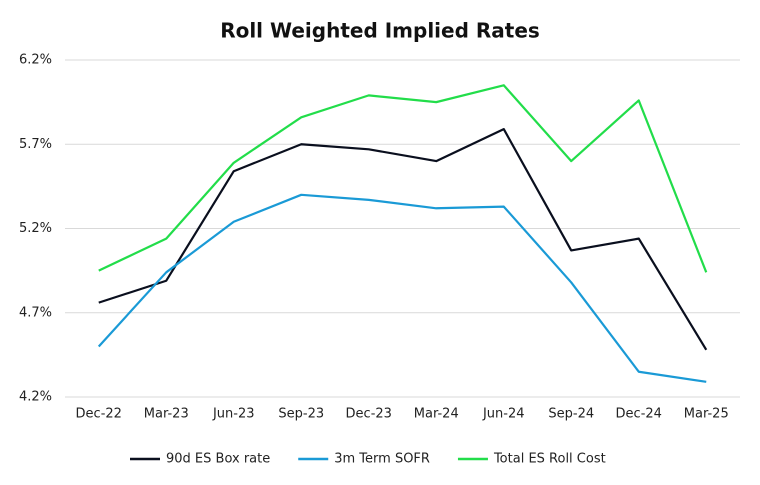  I want to click on x-tick-label: Mar-25, so click(706, 414).